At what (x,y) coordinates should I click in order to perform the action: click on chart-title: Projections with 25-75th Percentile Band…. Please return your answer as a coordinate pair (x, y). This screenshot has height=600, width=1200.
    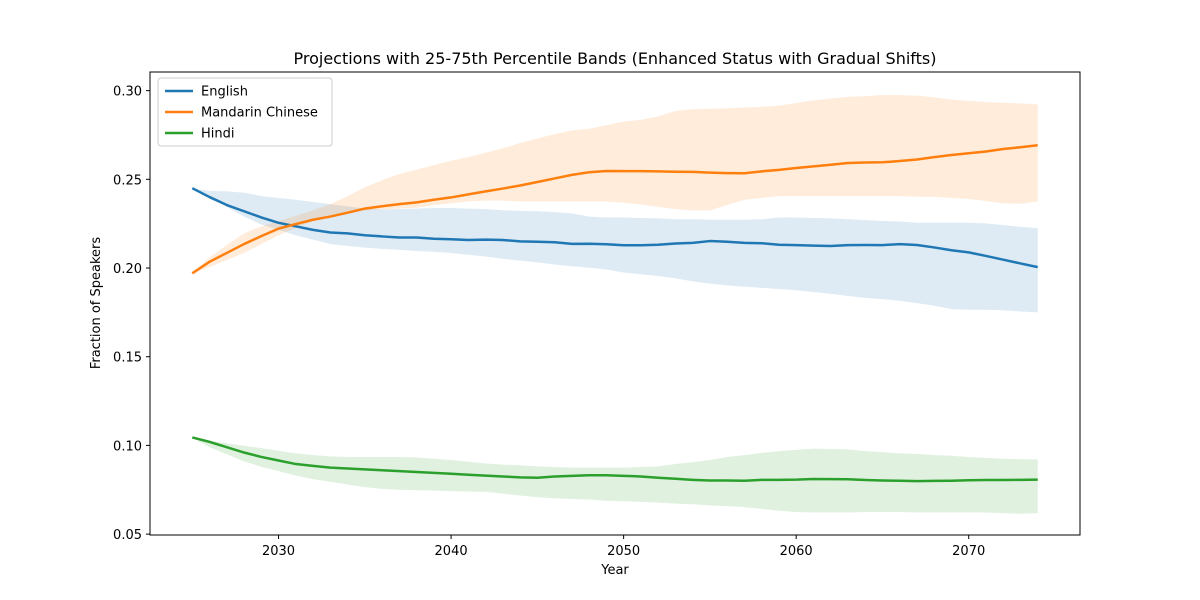
    Looking at the image, I should click on (614, 58).